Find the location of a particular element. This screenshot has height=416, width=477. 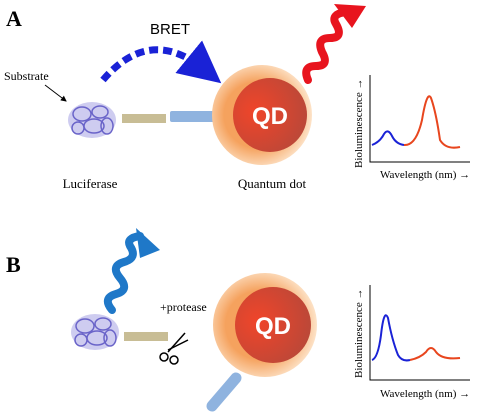

bret-arrow is located at coordinates (161, 62).